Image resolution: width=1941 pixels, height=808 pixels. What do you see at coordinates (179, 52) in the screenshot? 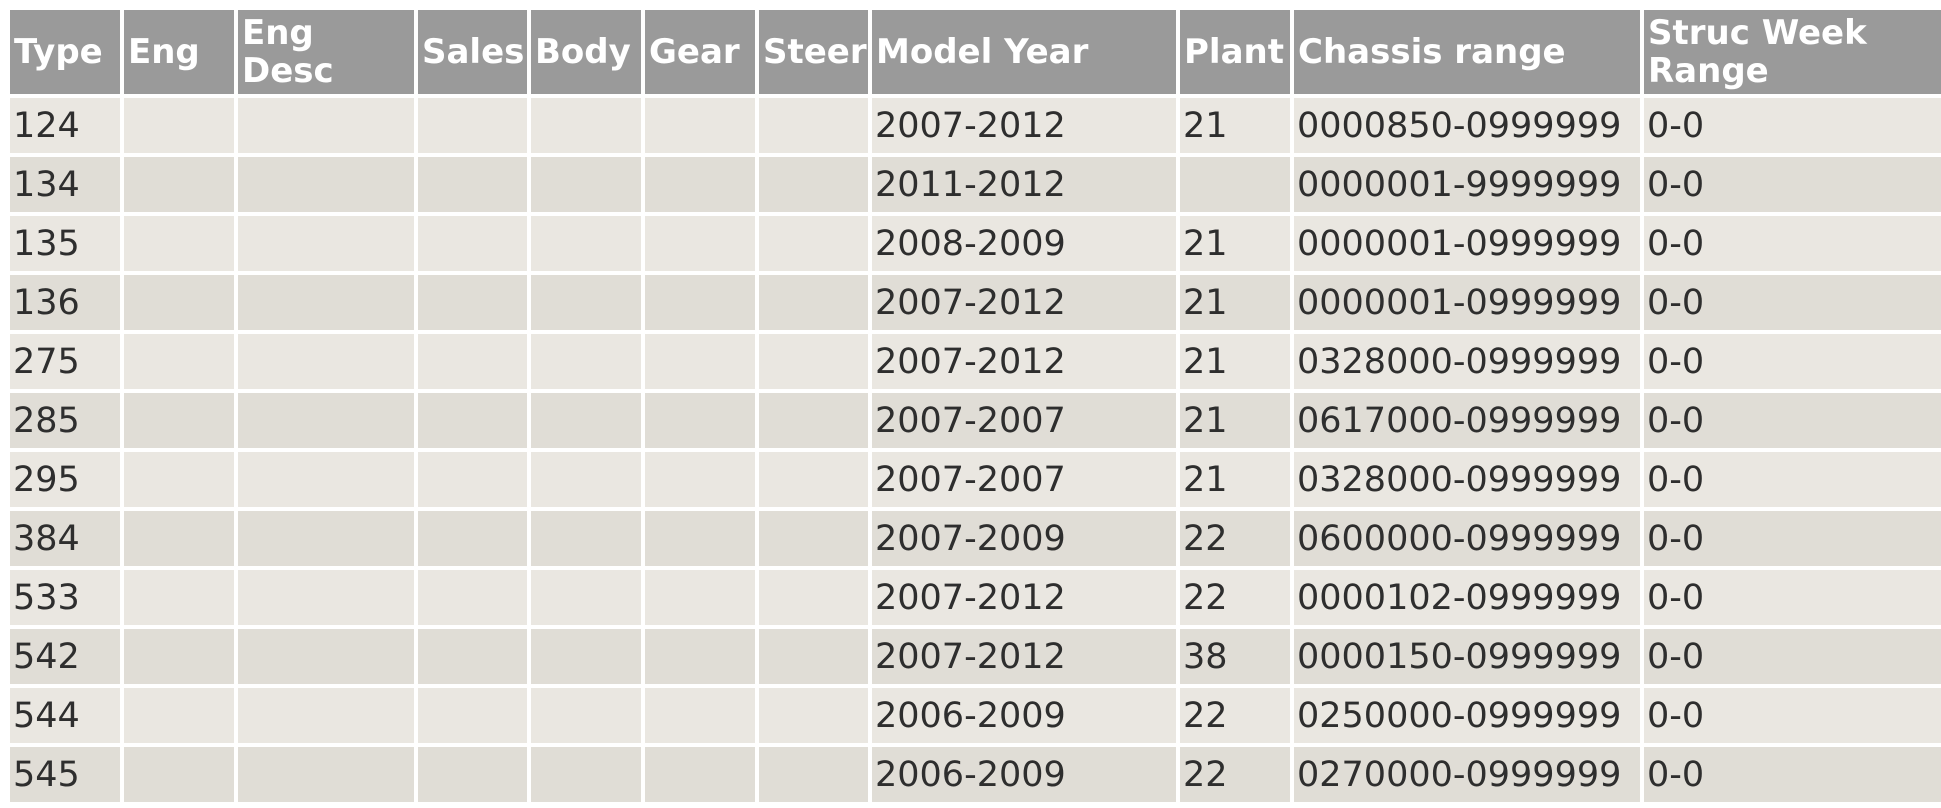
I see `column-header: Eng` at bounding box center [179, 52].